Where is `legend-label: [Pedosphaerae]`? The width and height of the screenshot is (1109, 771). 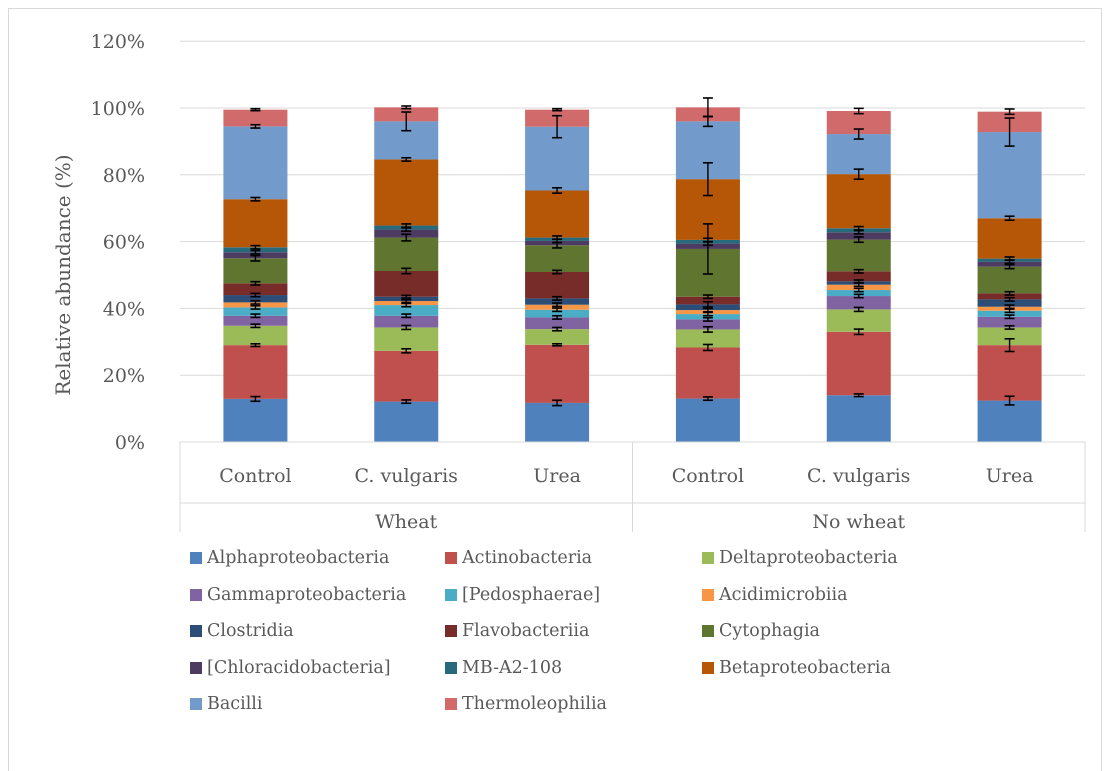 legend-label: [Pedosphaerae] is located at coordinates (531, 594).